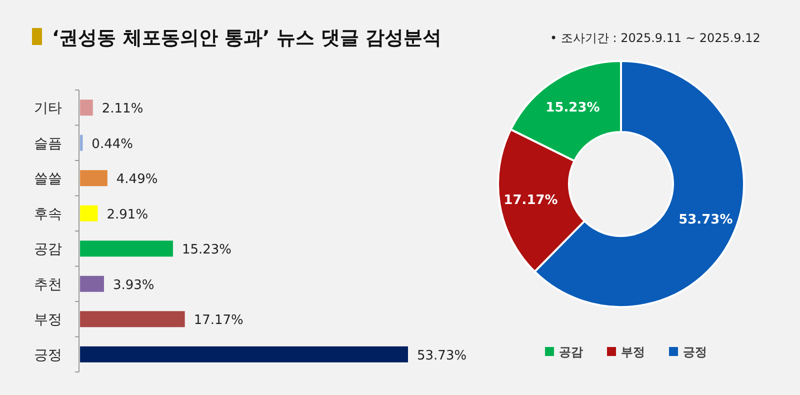 The width and height of the screenshot is (800, 395). Describe the element at coordinates (655, 38) in the screenshot. I see `chart-subtitle: • 조사기간 : 2025.9.11 ~ 2025.9.12` at that location.